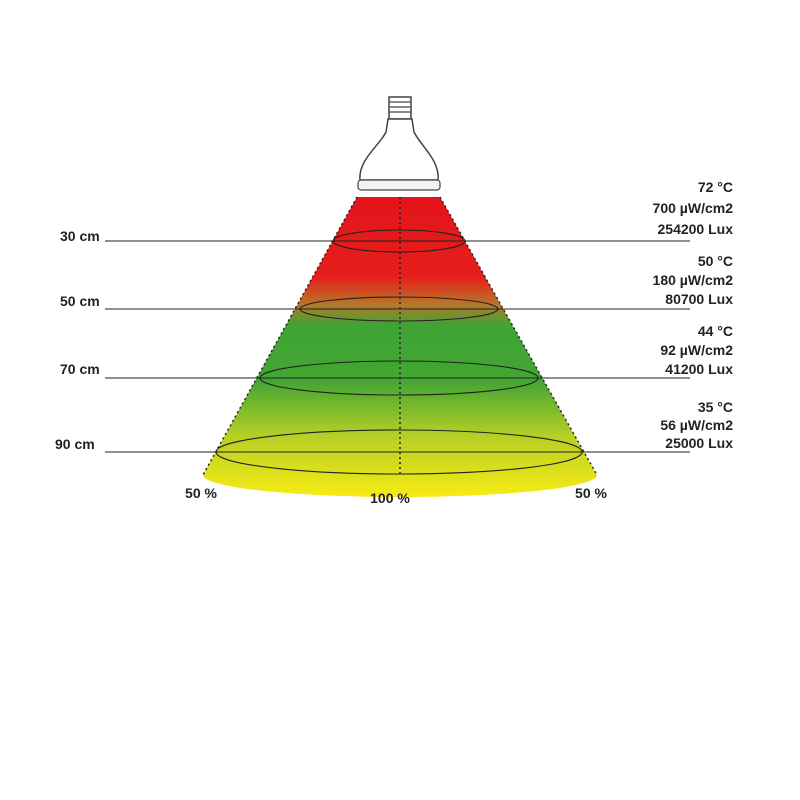  What do you see at coordinates (80, 369) in the screenshot?
I see `distance-label: 70 cm` at bounding box center [80, 369].